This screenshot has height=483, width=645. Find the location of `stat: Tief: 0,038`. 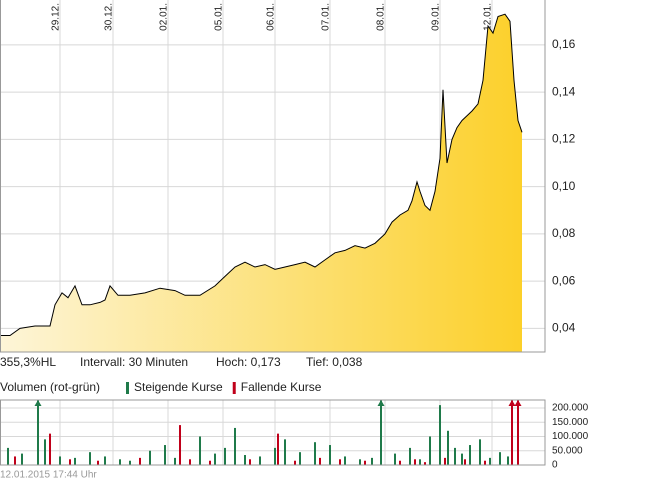

stat: Tief: 0,038 is located at coordinates (334, 362).